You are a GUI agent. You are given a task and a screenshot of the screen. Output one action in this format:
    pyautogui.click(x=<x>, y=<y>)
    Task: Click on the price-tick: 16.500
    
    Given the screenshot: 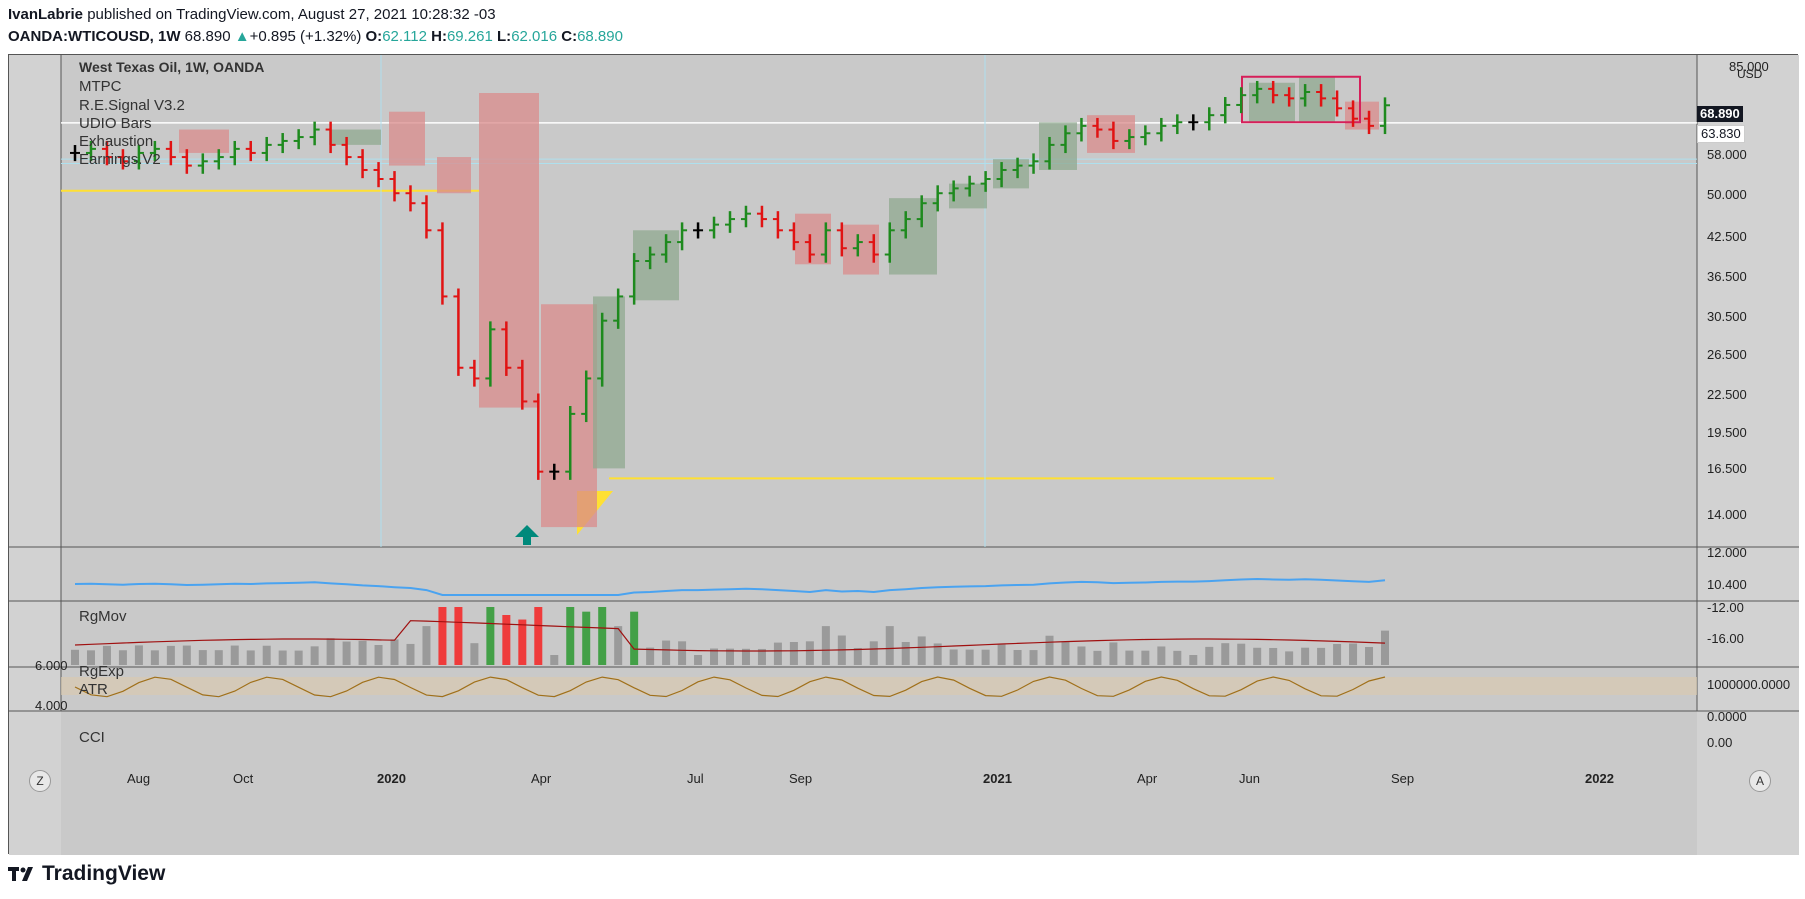 What is the action you would take?
    pyautogui.click(x=1727, y=468)
    